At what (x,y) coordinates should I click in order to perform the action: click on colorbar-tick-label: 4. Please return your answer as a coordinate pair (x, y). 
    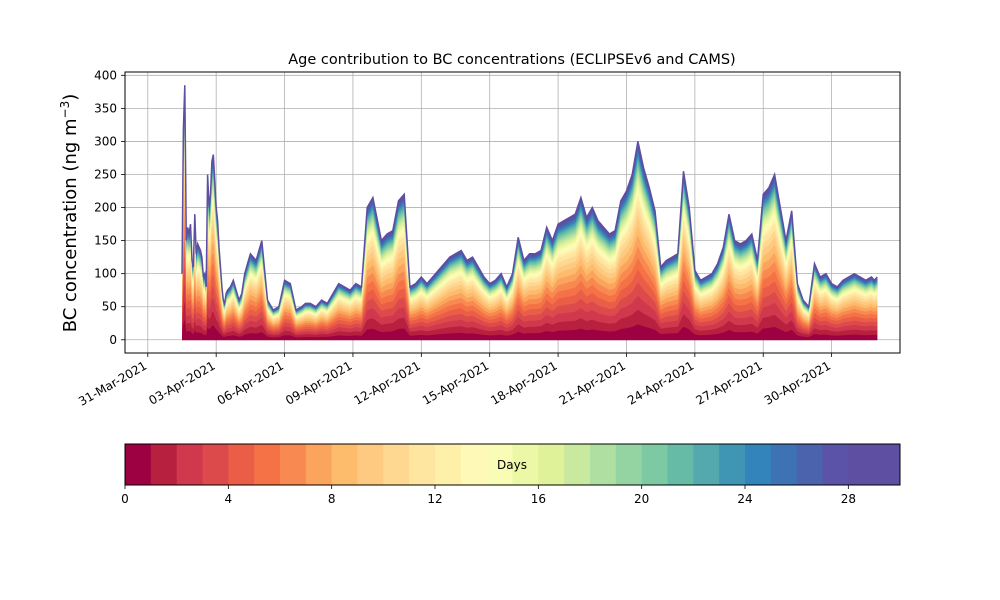
    Looking at the image, I should click on (229, 499).